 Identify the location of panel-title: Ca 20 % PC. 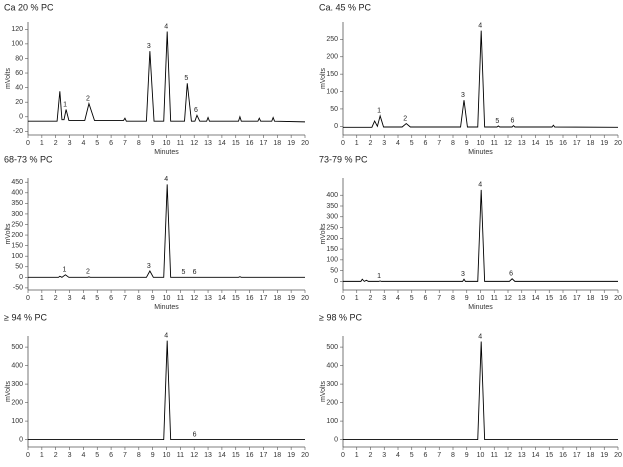
(29, 7).